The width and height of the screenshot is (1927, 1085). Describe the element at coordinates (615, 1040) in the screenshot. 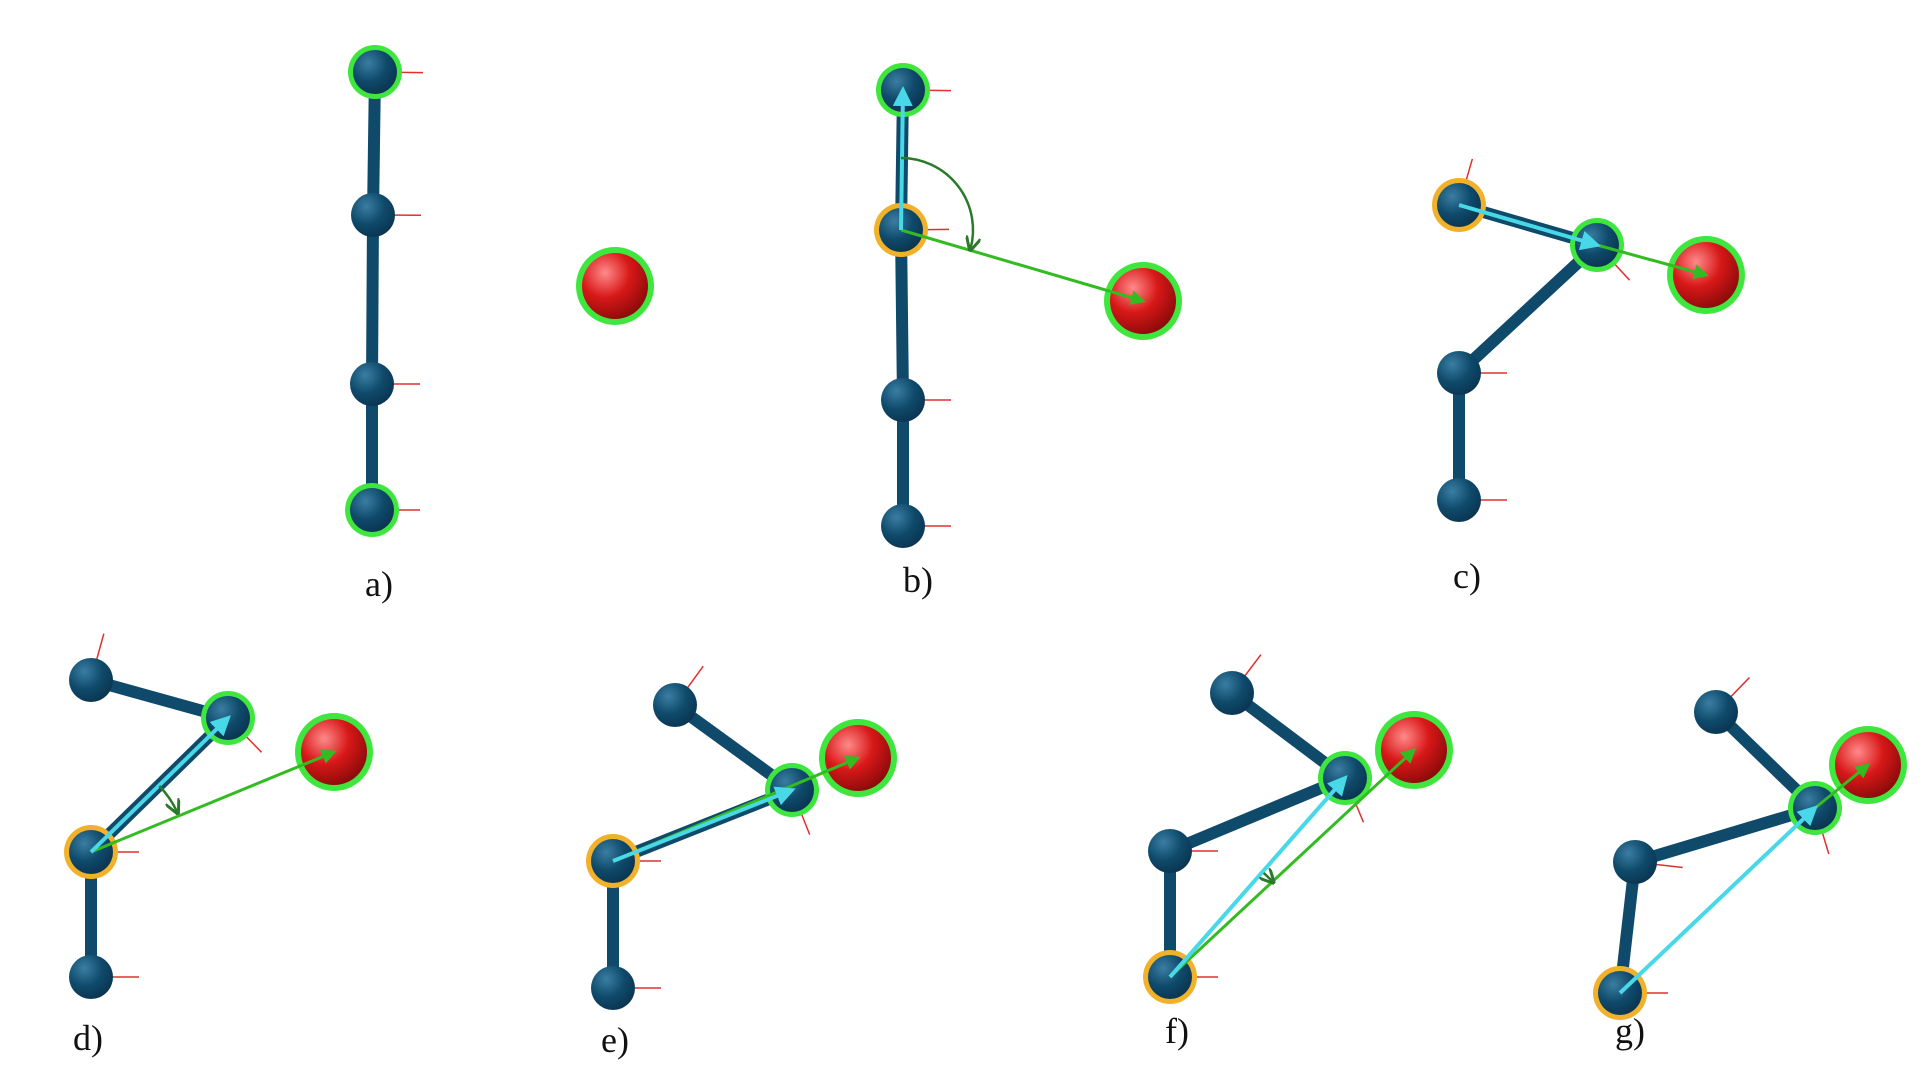

I see `panel-label: e)` at that location.